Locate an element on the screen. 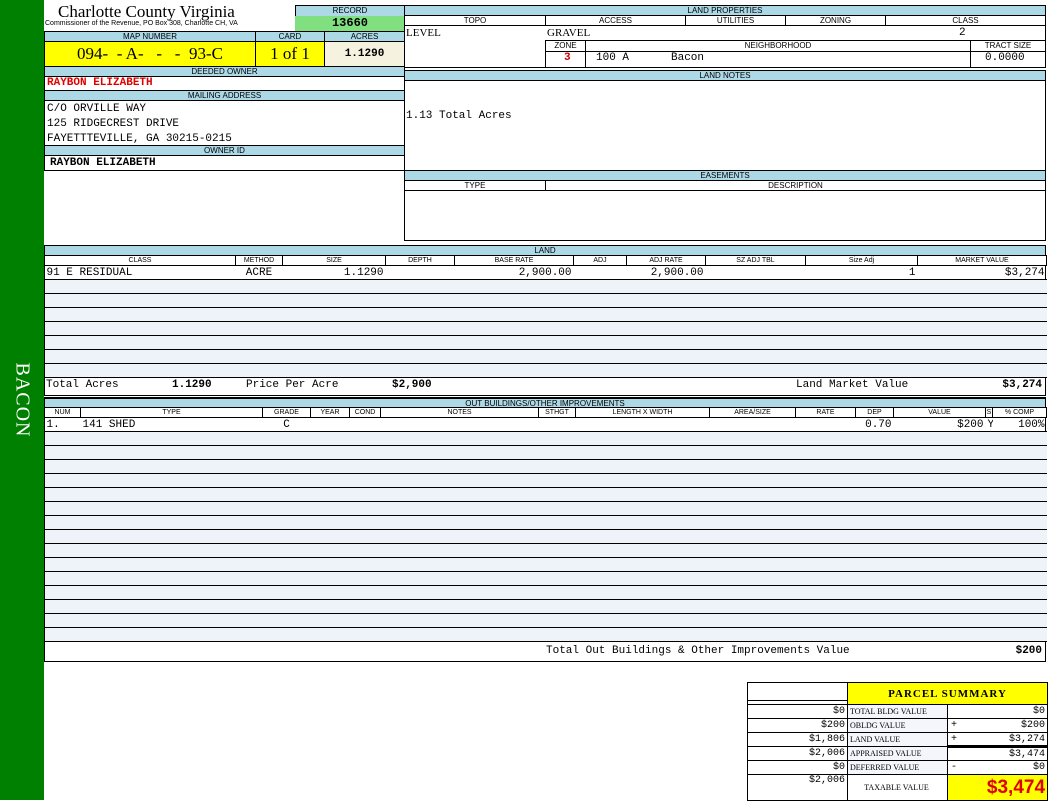 Image resolution: width=1050 pixels, height=801 pixels. topo-value: LEVEL is located at coordinates (423, 33).